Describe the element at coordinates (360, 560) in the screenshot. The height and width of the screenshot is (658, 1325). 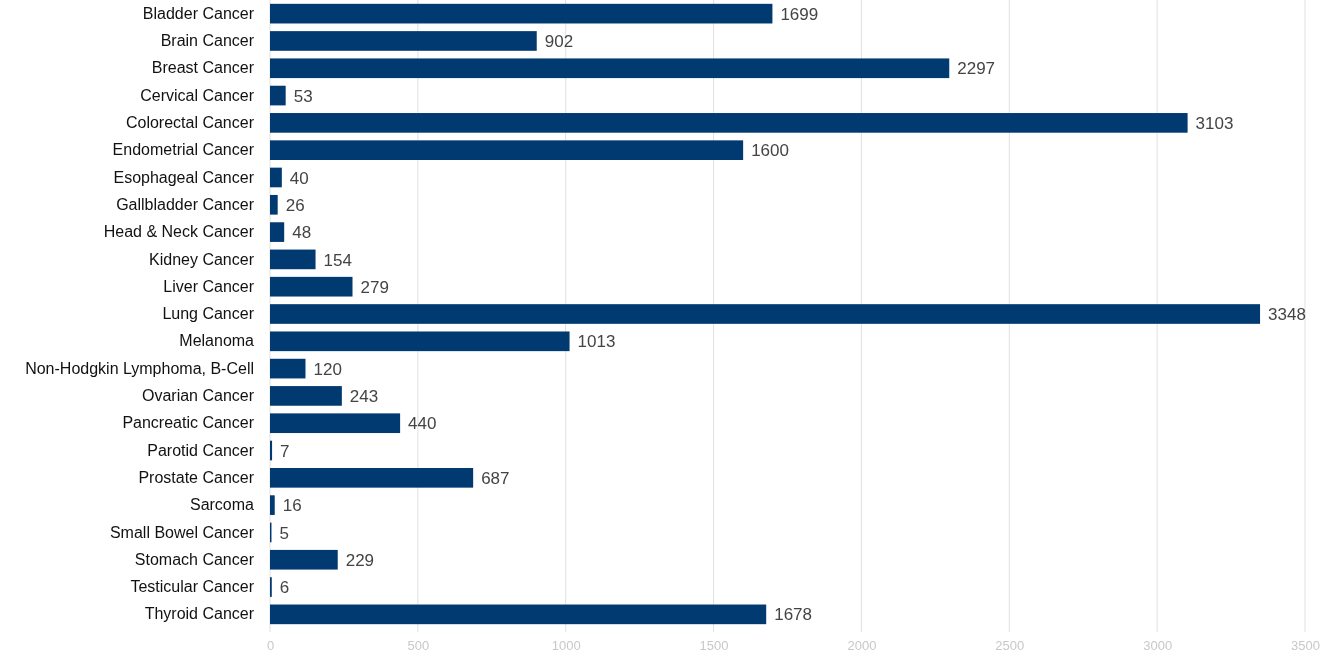
I see `data-label: 229` at that location.